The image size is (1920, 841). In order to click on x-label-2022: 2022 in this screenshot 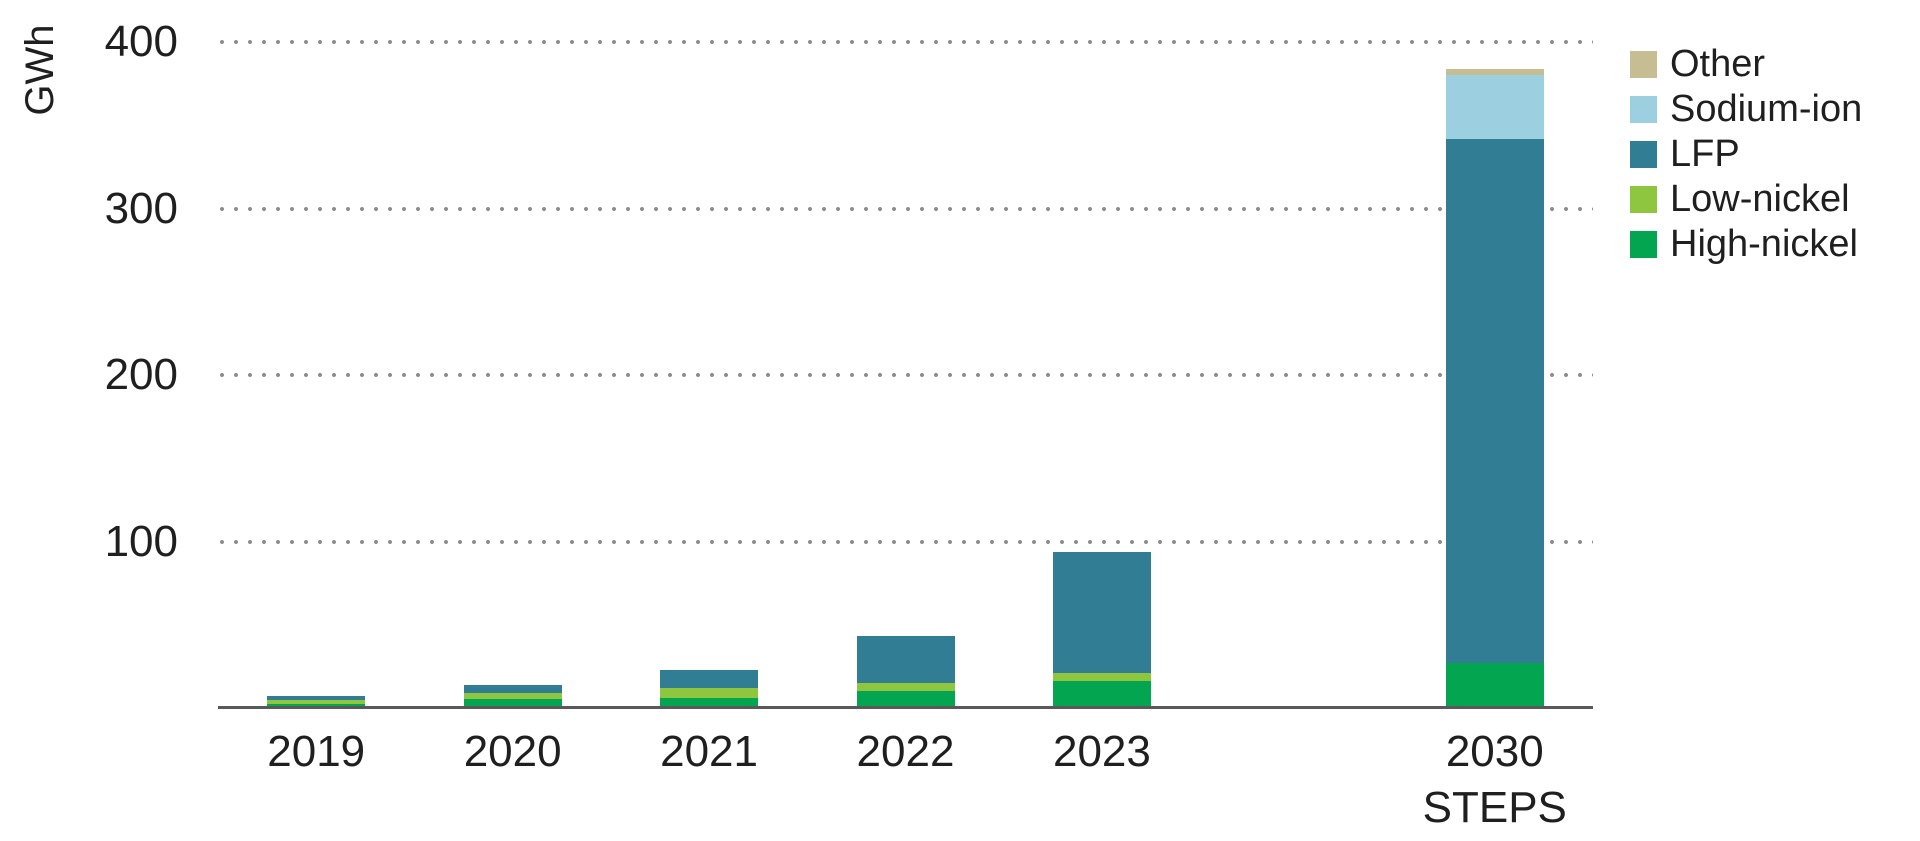, I will do `click(906, 752)`.